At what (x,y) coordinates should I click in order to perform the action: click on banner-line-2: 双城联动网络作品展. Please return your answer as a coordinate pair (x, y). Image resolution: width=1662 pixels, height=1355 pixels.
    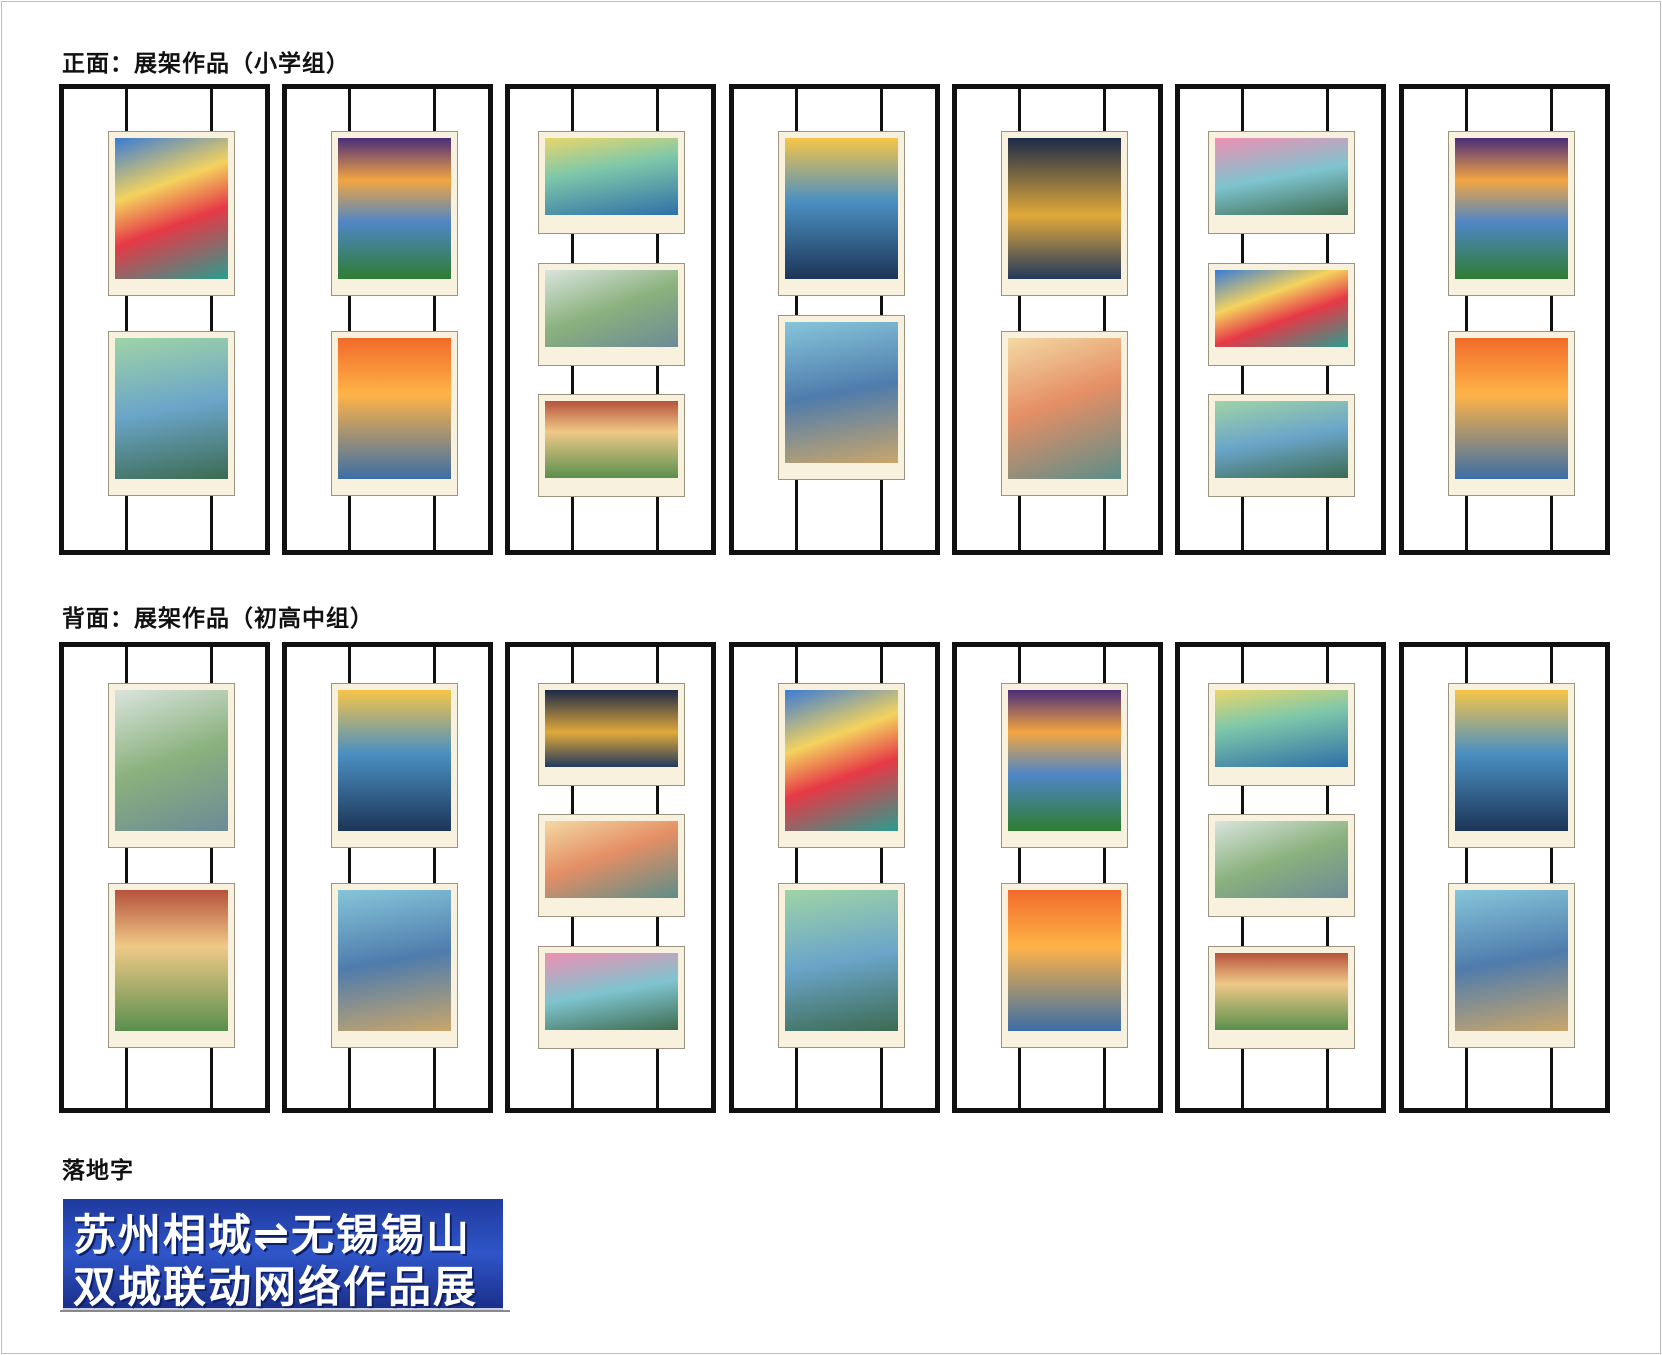
    Looking at the image, I should click on (275, 1288).